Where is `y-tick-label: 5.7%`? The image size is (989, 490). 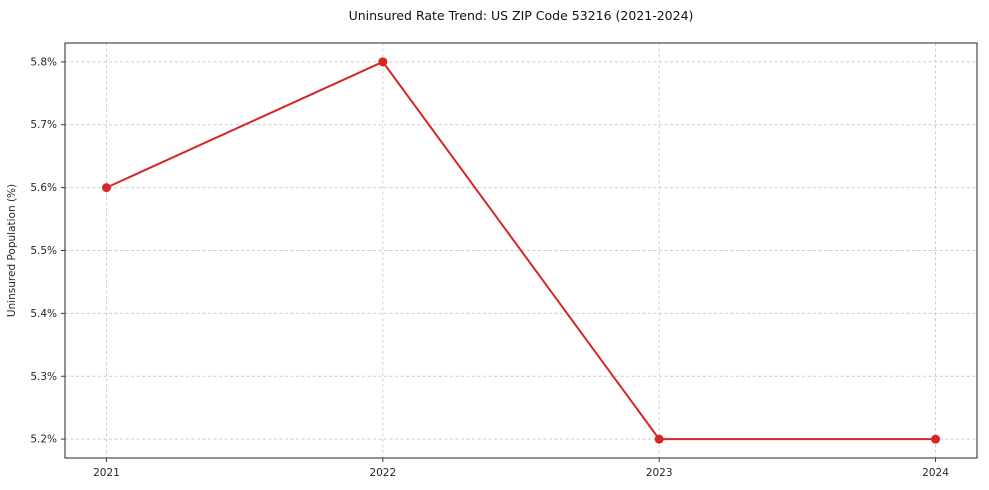
y-tick-label: 5.7% is located at coordinates (43, 125).